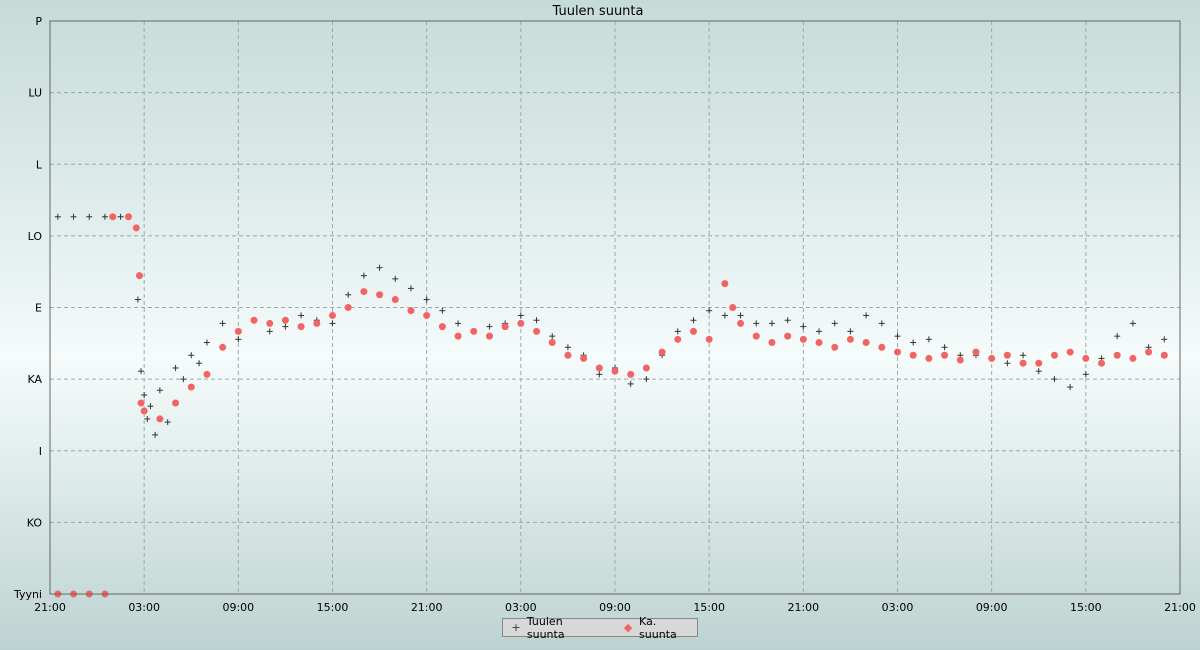 The image size is (1200, 650). What do you see at coordinates (556, 628) in the screenshot?
I see `legend-item-wind-direction: + Tuulen suunta` at bounding box center [556, 628].